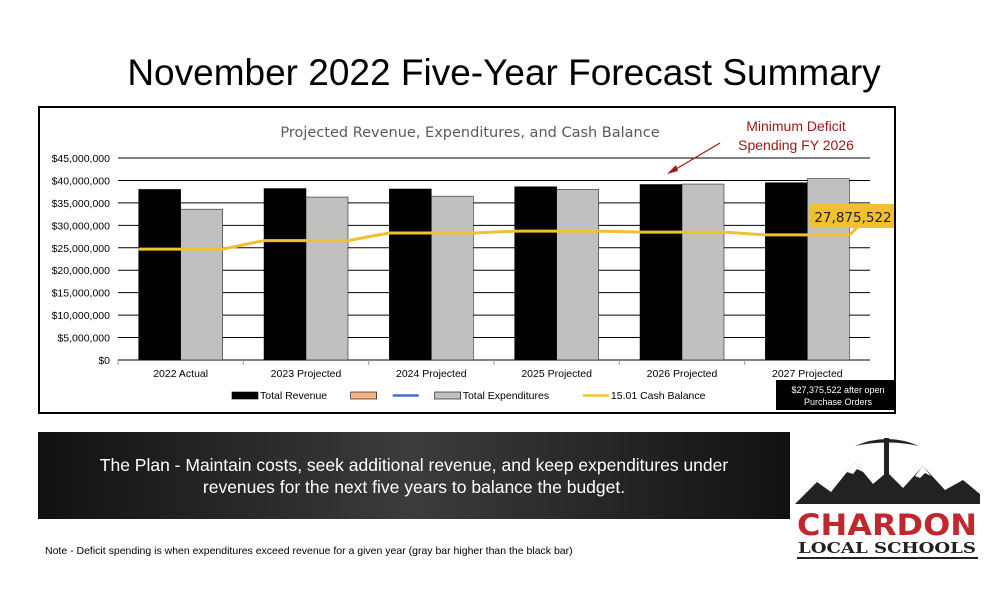 The image size is (1008, 612). I want to click on chardon-logo: CHARDON LOCAL SCHOOLS, so click(887, 498).